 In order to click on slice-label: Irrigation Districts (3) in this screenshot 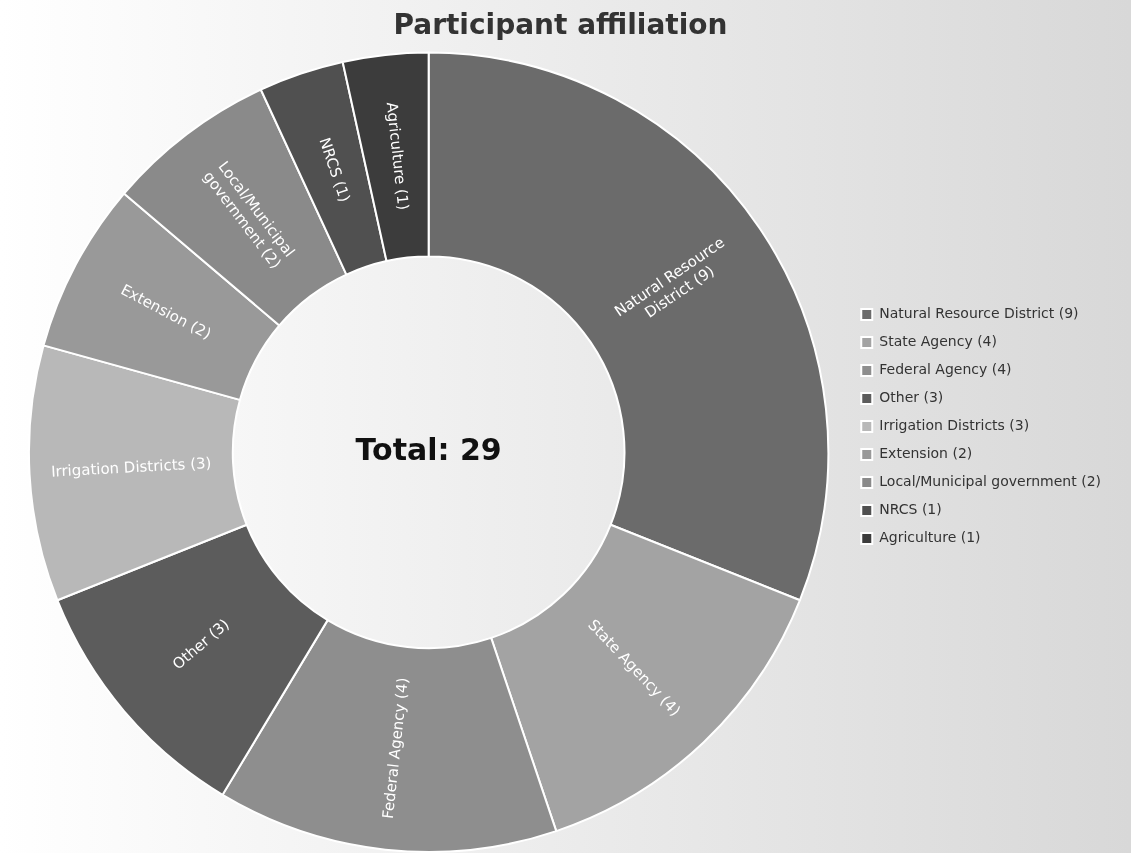, I will do `click(131, 467)`.